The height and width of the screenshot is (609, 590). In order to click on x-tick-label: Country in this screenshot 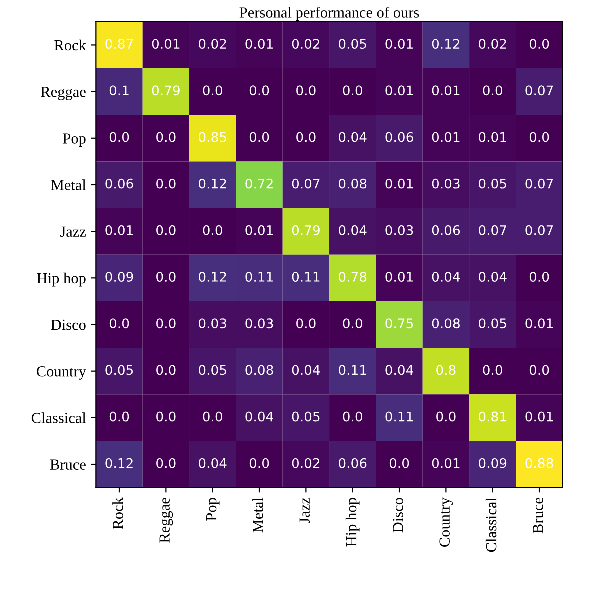, I will do `click(447, 522)`.